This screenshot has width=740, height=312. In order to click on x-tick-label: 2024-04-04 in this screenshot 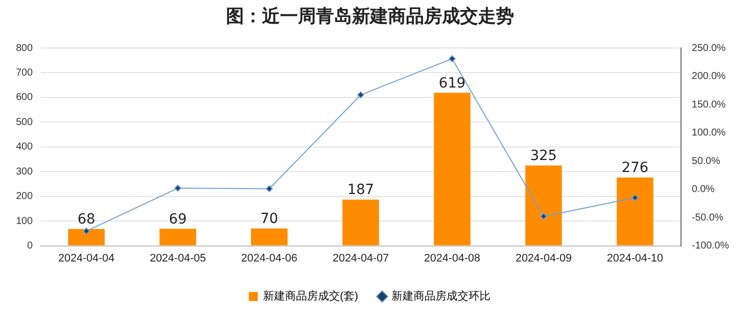, I will do `click(86, 258)`.